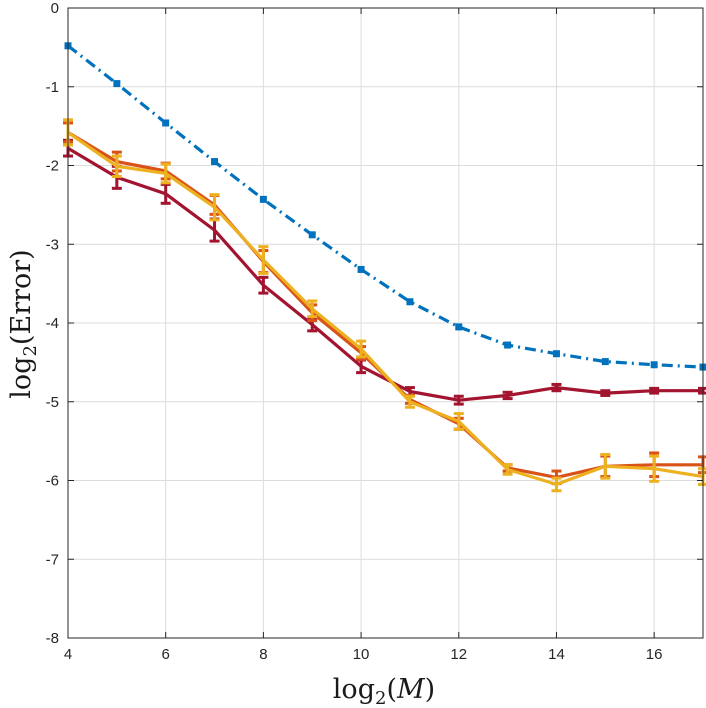 The height and width of the screenshot is (708, 706). Describe the element at coordinates (556, 654) in the screenshot. I see `x-tick-label: 14` at that location.